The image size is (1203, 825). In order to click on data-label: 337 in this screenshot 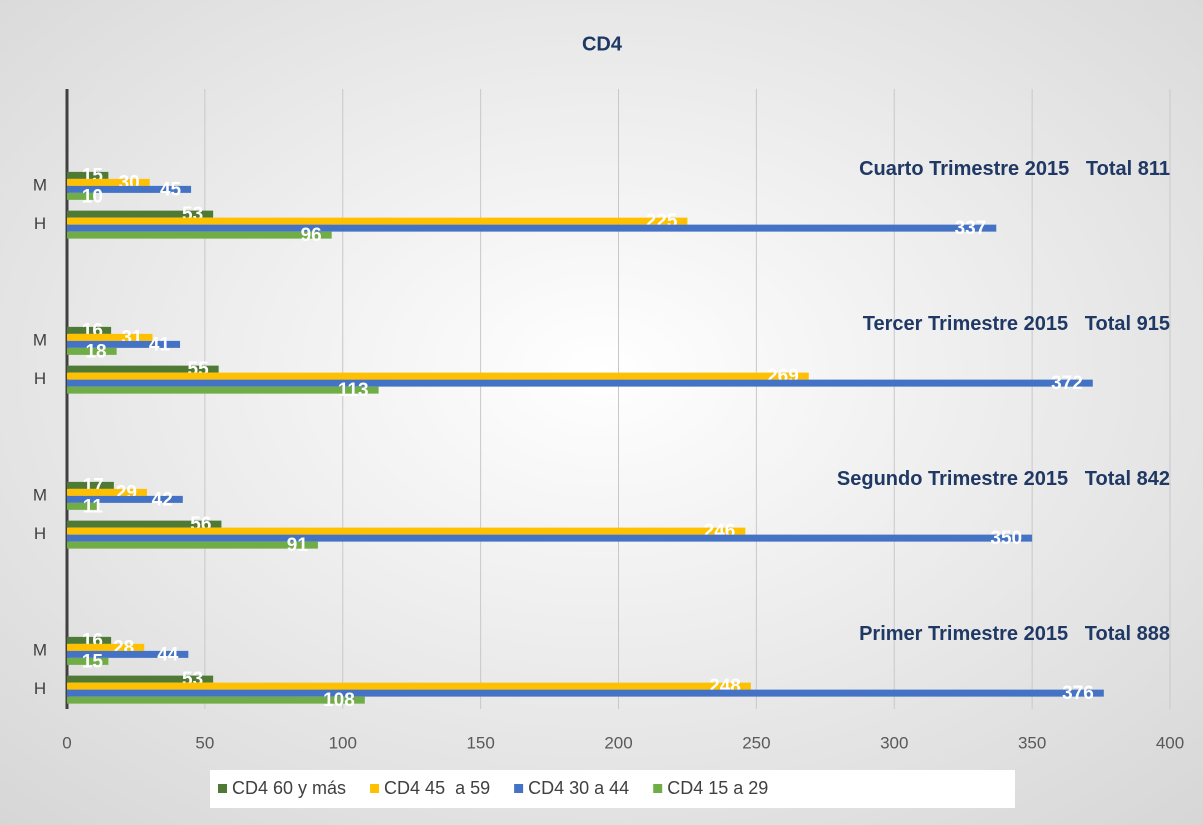, I will do `click(971, 228)`.